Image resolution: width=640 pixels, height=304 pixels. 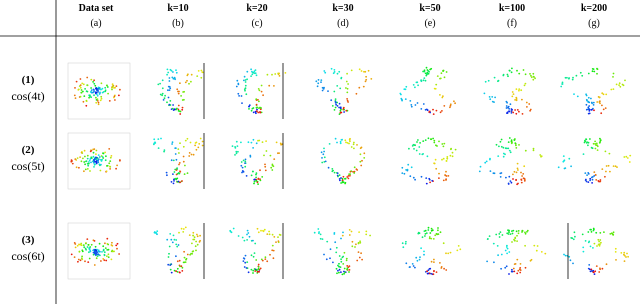 I want to click on plot-box, so click(x=99, y=251).